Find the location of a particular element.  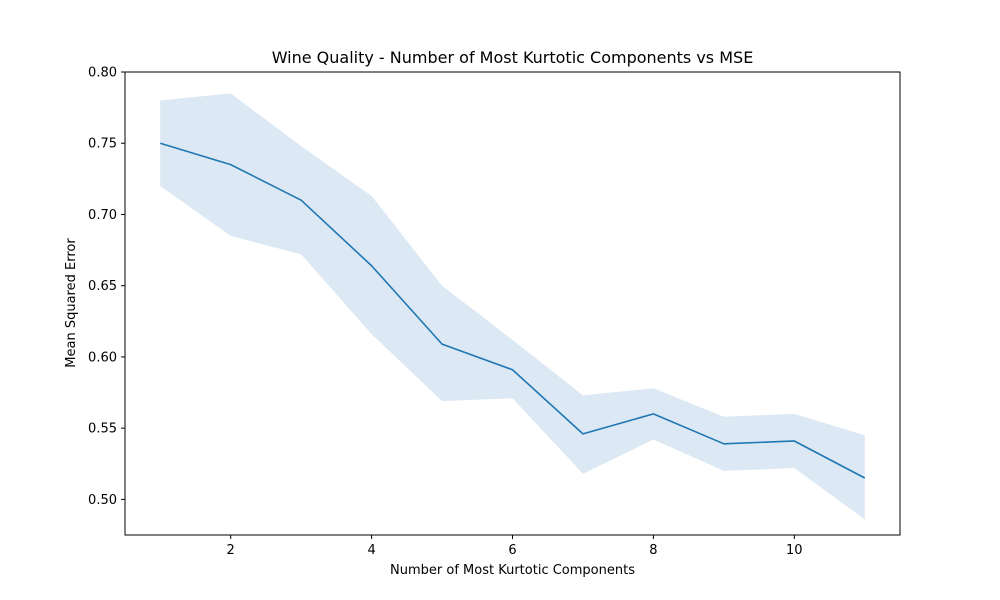

y-tick-label: 0.70 is located at coordinates (102, 215).